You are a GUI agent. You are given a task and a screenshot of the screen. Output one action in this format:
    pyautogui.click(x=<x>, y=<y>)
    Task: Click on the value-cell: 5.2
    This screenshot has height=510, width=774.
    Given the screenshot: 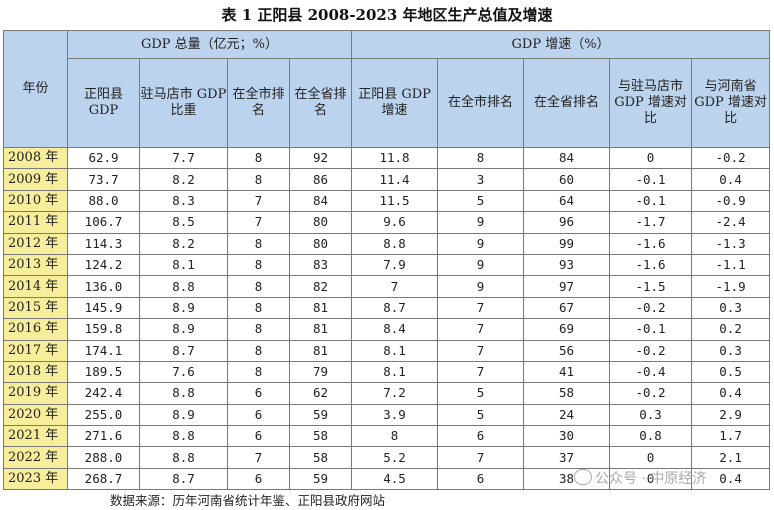 What is the action you would take?
    pyautogui.click(x=395, y=457)
    